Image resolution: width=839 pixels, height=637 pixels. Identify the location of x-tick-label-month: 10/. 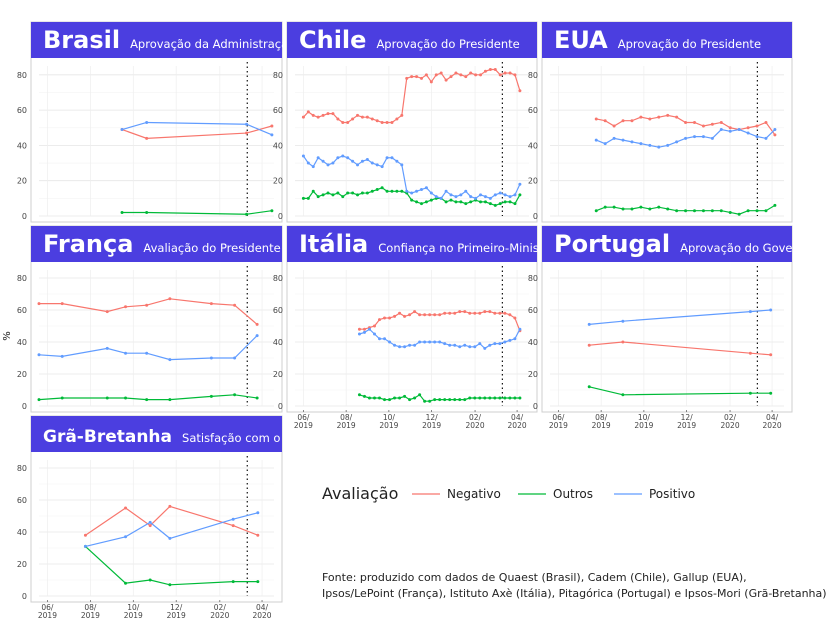
(644, 417).